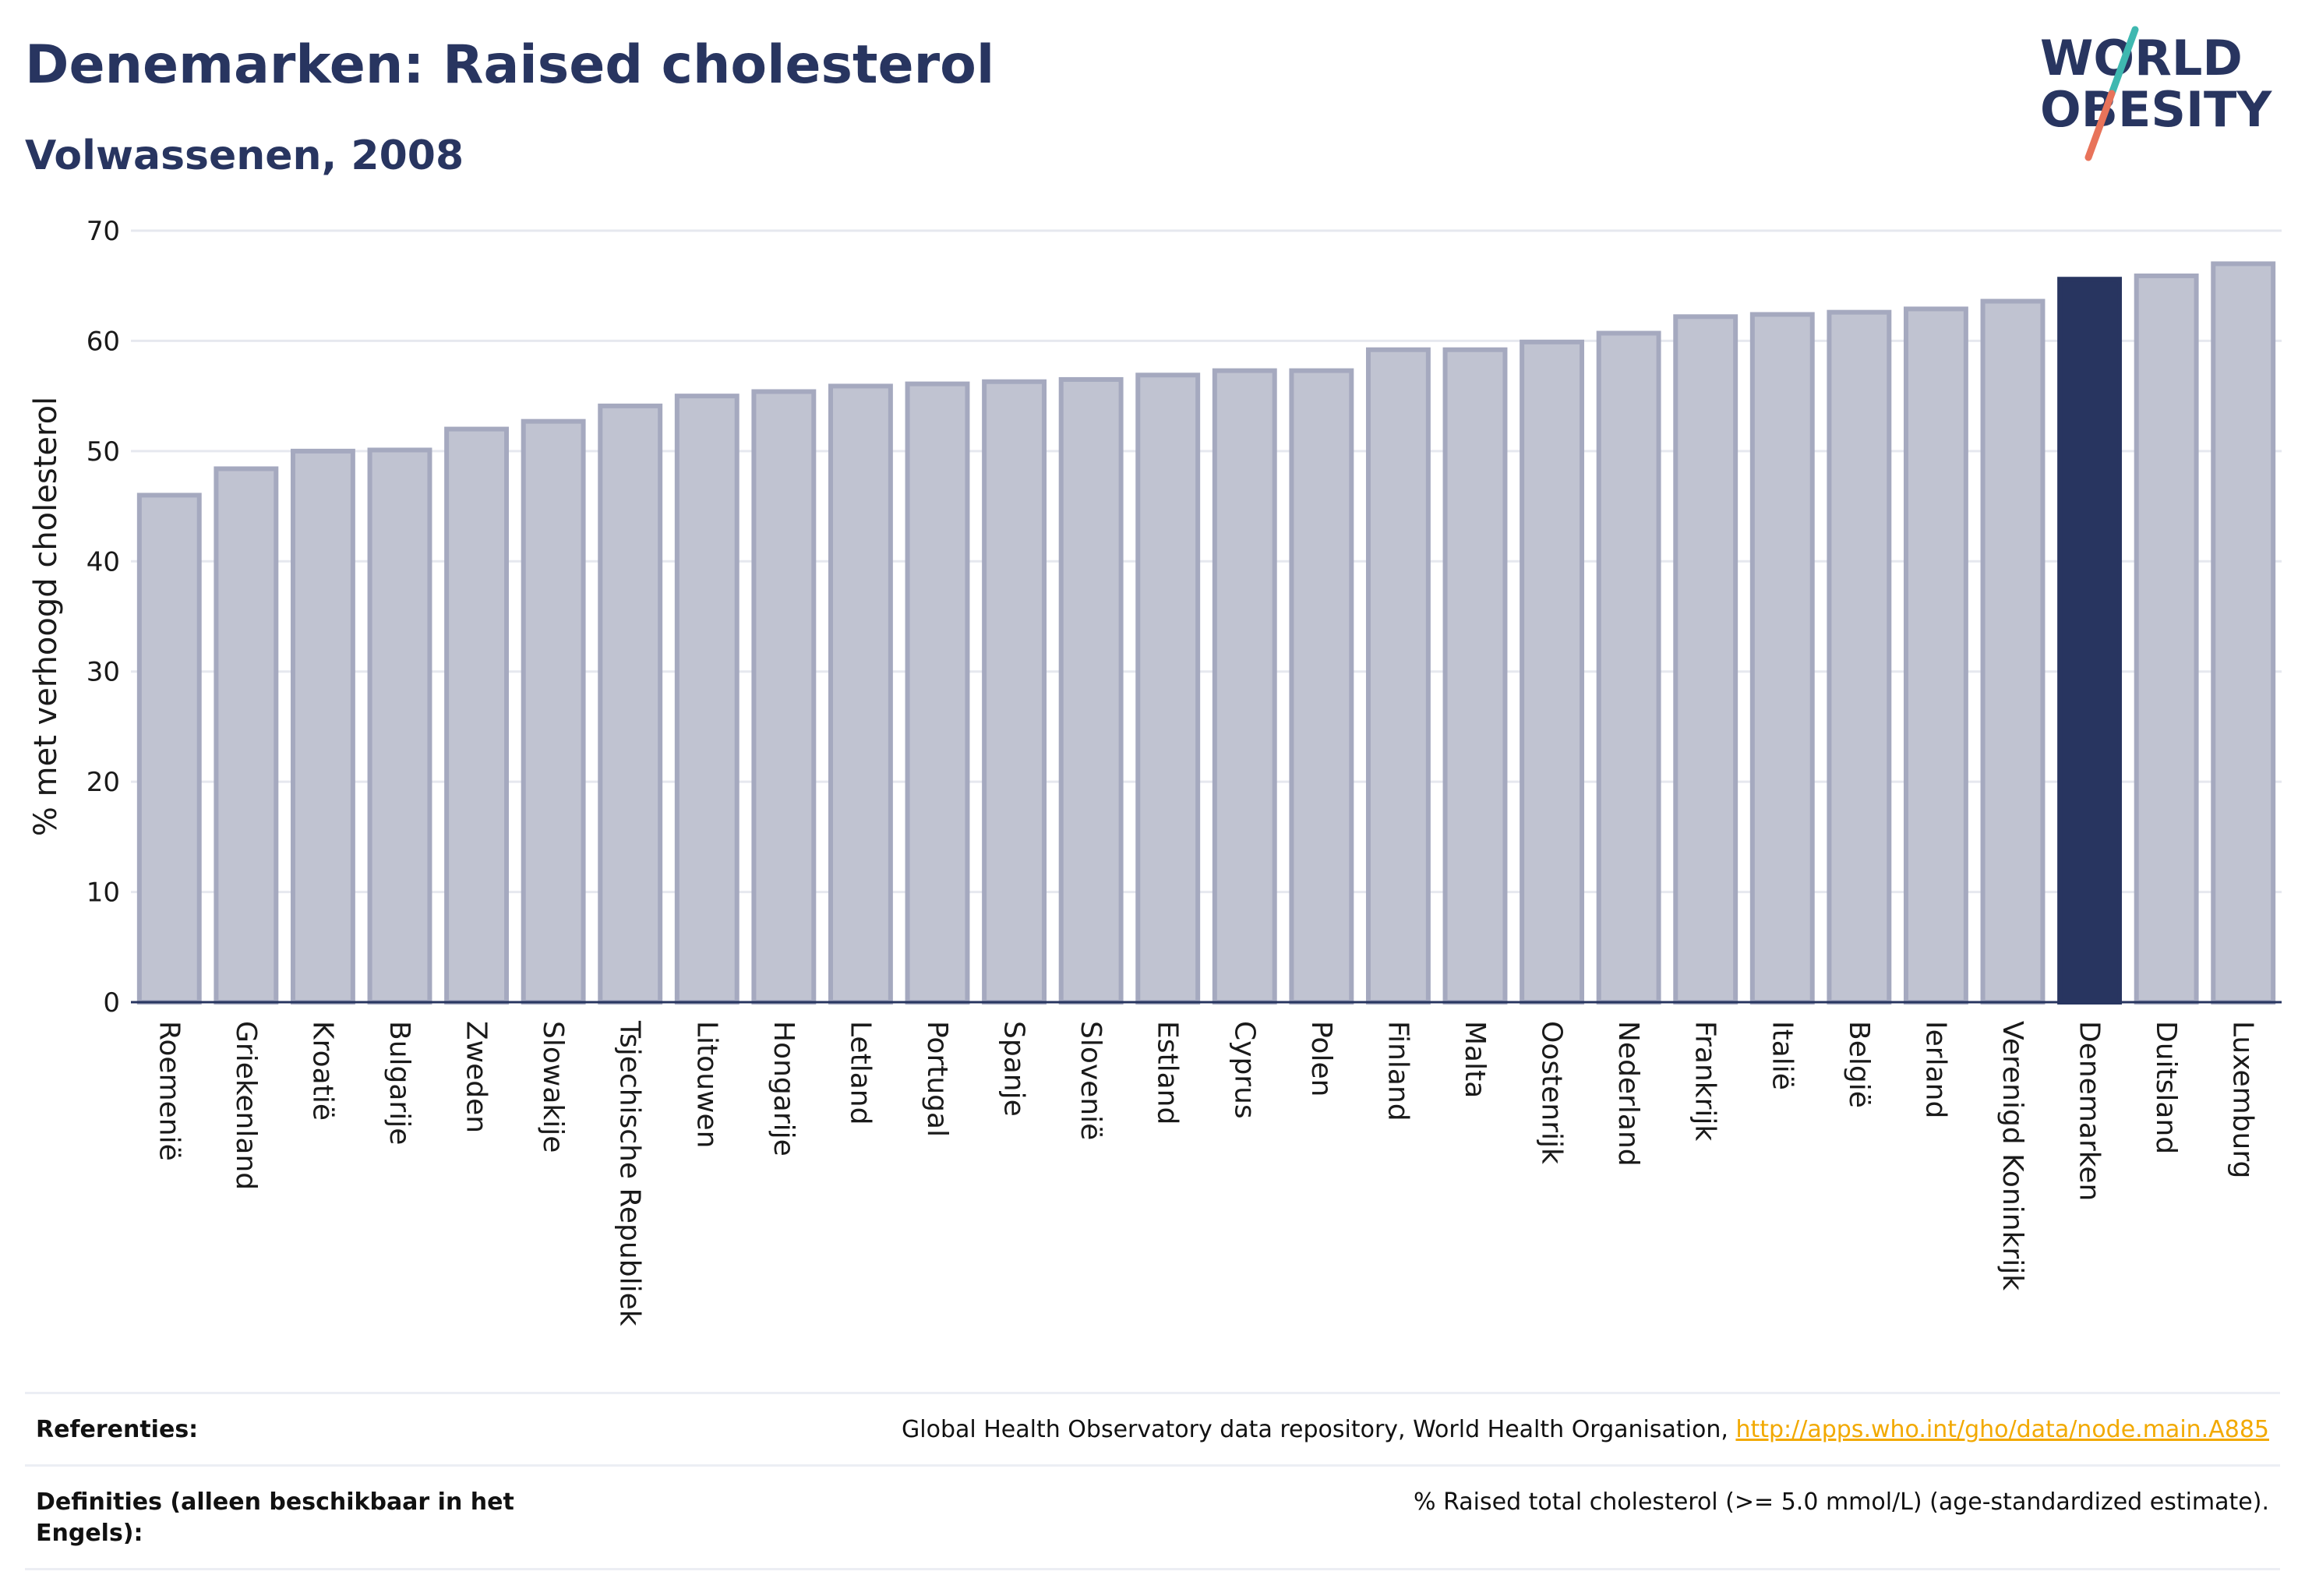 The height and width of the screenshot is (1596, 2305). What do you see at coordinates (1321, 1058) in the screenshot?
I see `x-tick-label: Polen` at bounding box center [1321, 1058].